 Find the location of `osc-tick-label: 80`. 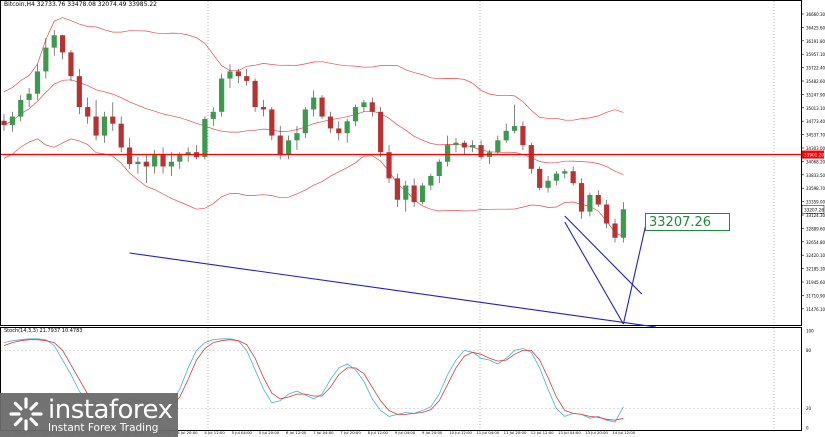

osc-tick-label: 80 is located at coordinates (809, 350).